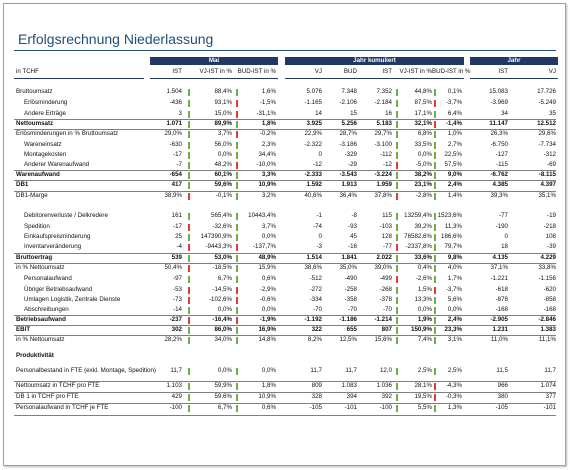 The image size is (570, 470). Describe the element at coordinates (267, 154) in the screenshot. I see `cell: 34,4%` at that location.